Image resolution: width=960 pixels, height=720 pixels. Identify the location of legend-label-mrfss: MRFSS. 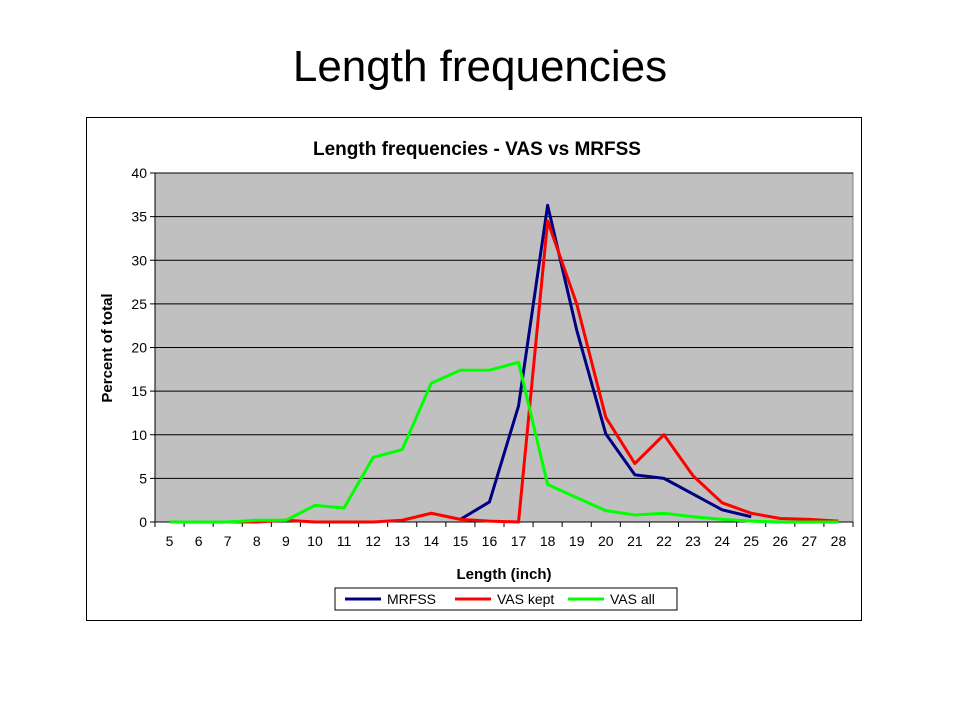
(411, 599).